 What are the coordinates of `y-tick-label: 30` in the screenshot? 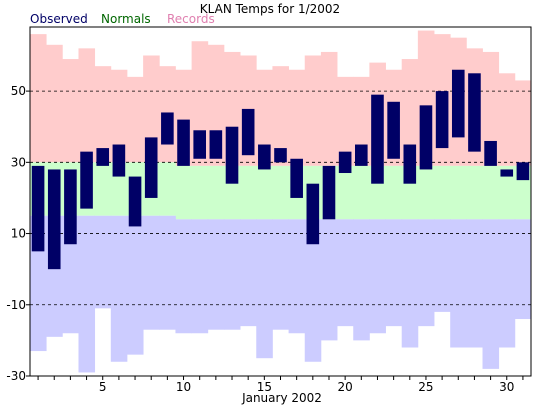 It's located at (18, 162).